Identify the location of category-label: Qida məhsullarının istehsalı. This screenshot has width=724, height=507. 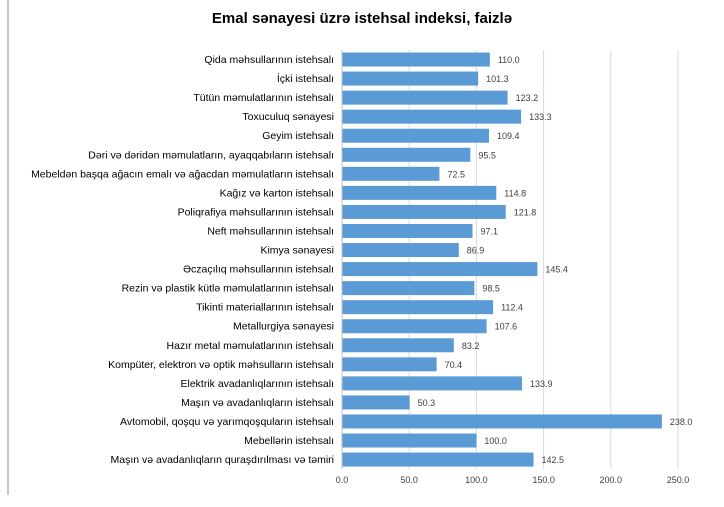
(269, 60).